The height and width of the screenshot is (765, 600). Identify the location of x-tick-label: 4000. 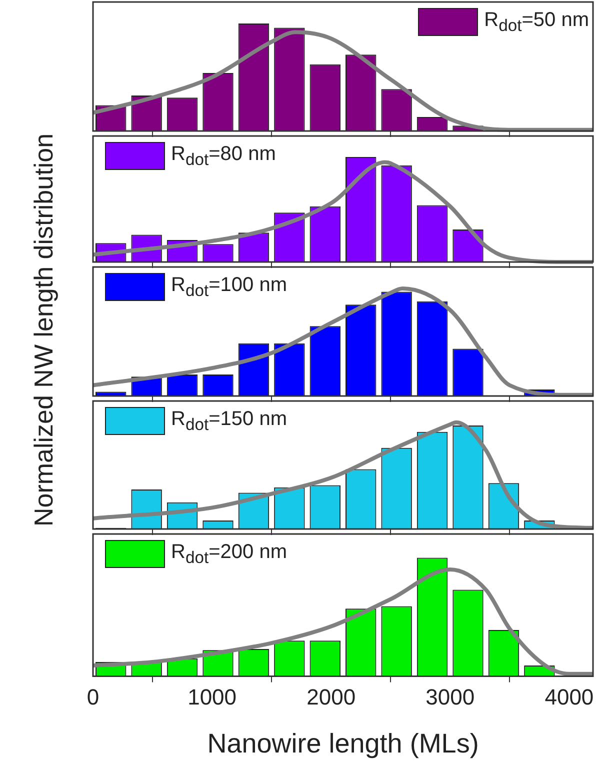
(569, 697).